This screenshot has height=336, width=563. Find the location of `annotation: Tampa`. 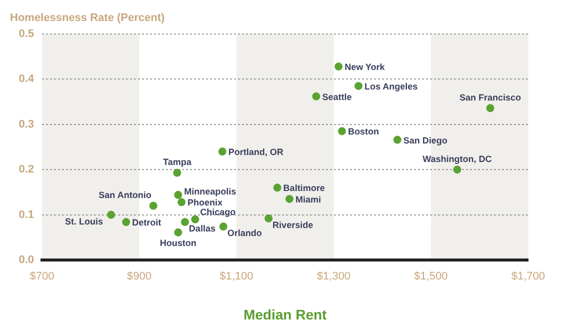

annotation: Tampa is located at coordinates (177, 162).